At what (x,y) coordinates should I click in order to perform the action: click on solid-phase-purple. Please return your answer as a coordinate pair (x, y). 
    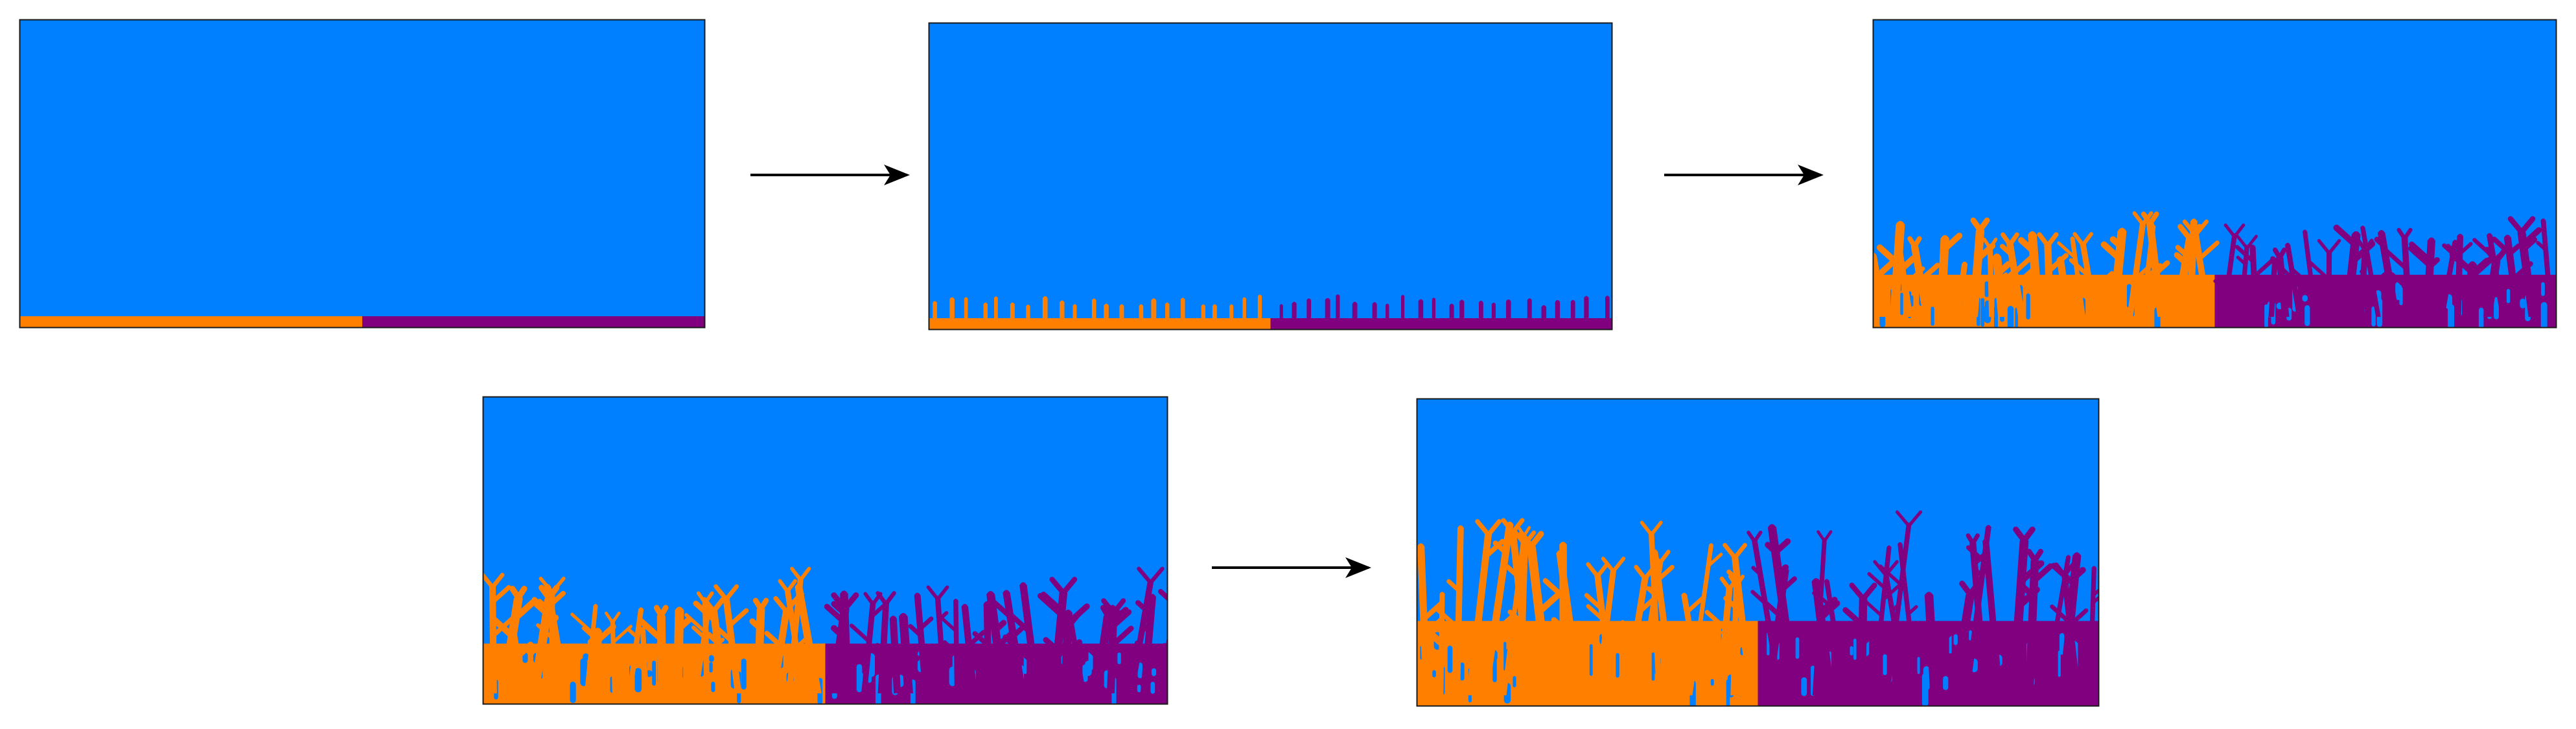
    Looking at the image, I should click on (1441, 312).